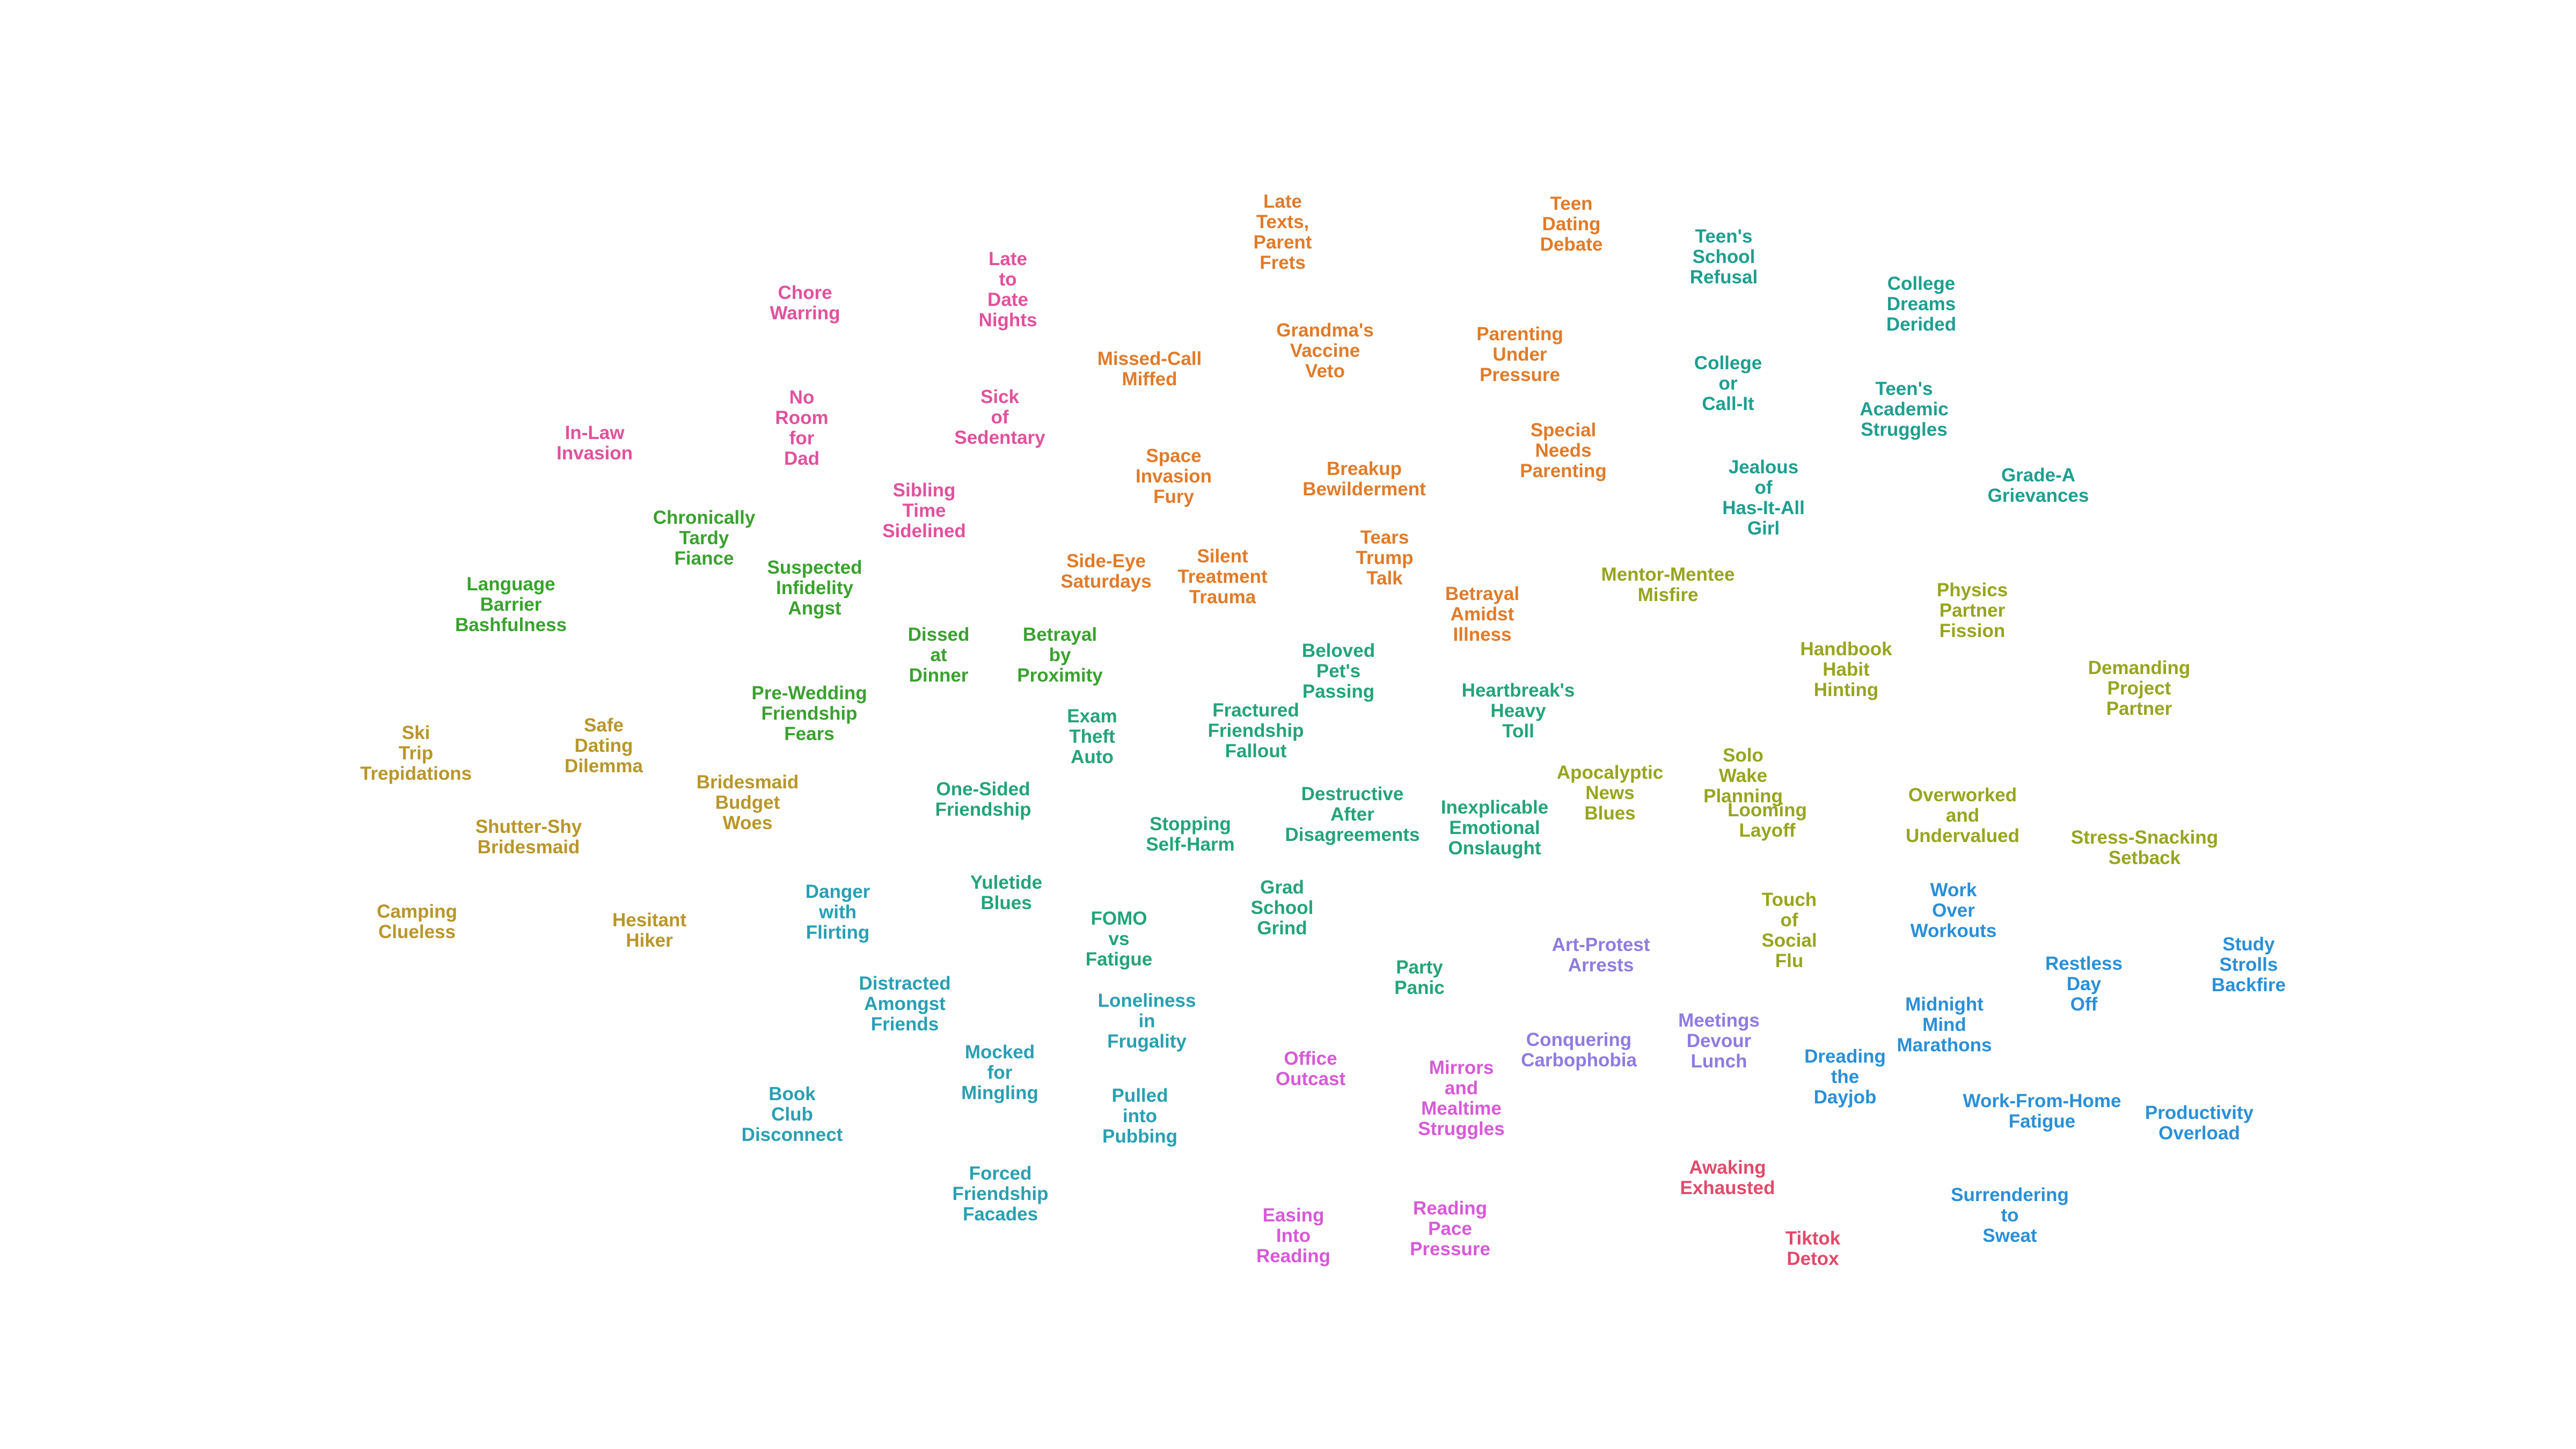 The height and width of the screenshot is (1449, 2576). What do you see at coordinates (1728, 383) in the screenshot?
I see `topic-label: College or Call-It` at bounding box center [1728, 383].